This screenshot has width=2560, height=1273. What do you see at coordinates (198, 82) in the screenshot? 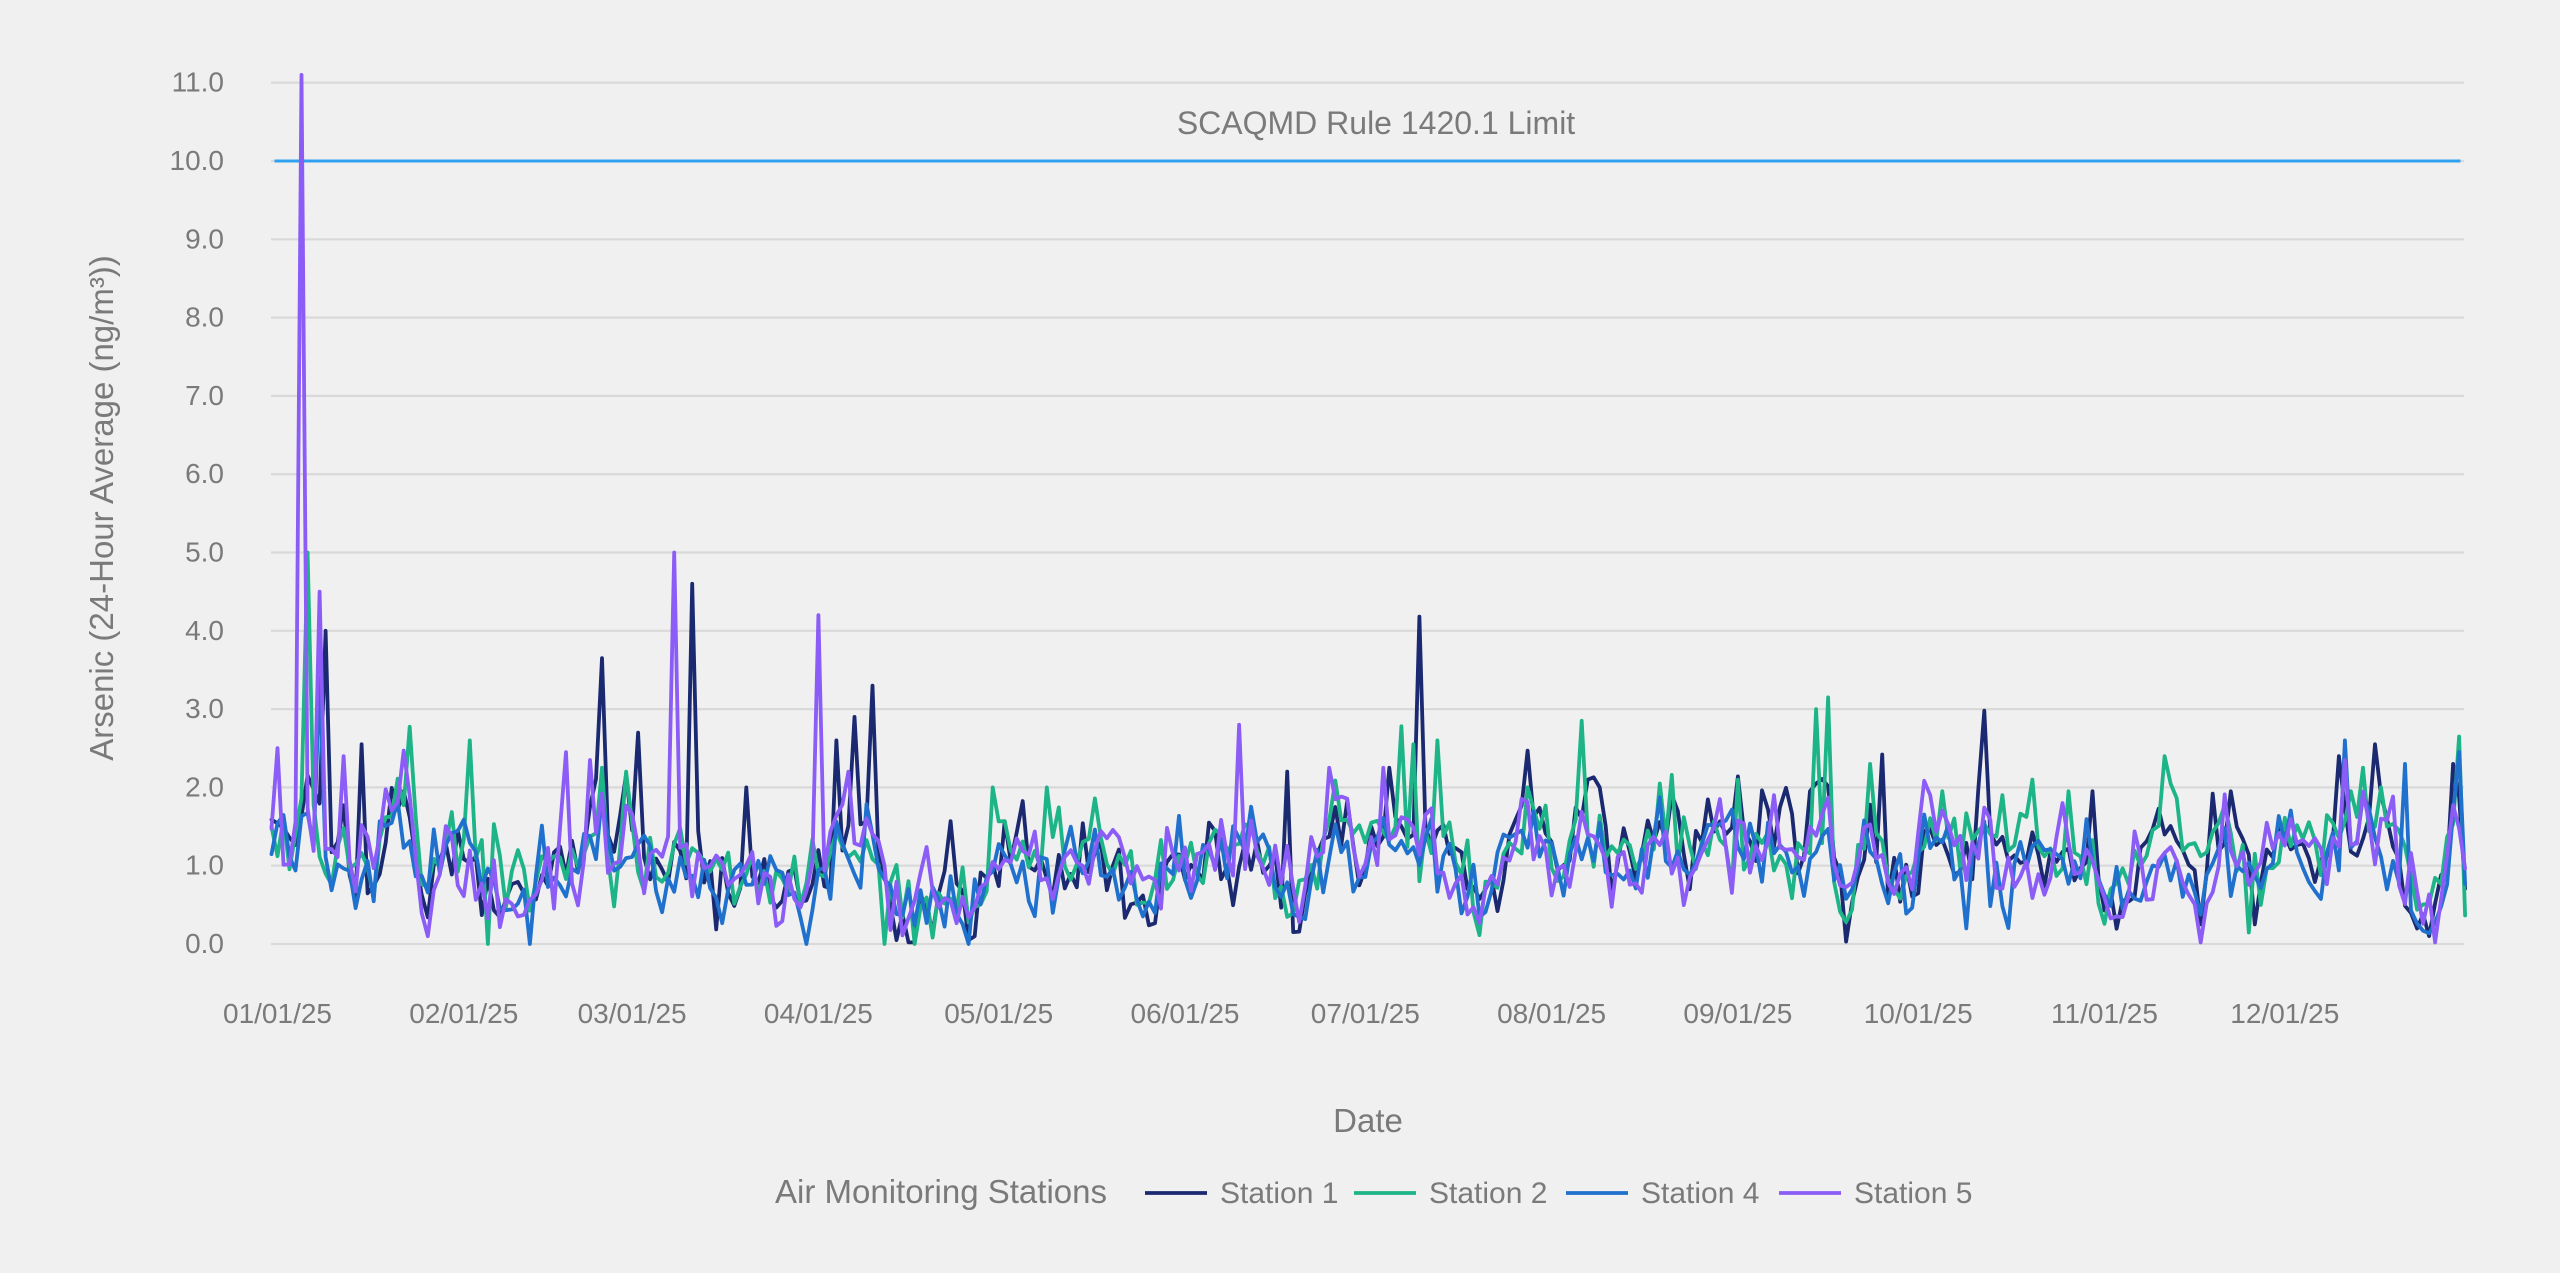
I see `svg-text: 11.0` at bounding box center [198, 82].